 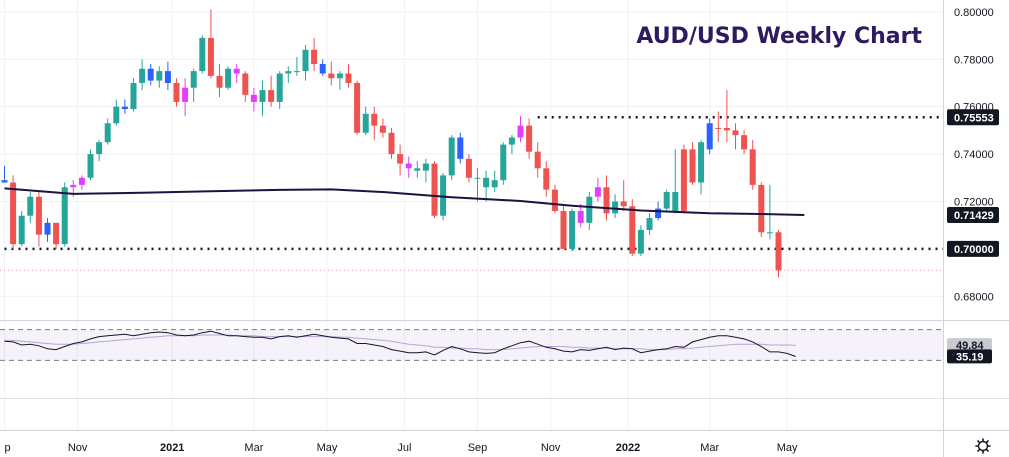 I want to click on time-tick-label: Nov, so click(x=78, y=448).